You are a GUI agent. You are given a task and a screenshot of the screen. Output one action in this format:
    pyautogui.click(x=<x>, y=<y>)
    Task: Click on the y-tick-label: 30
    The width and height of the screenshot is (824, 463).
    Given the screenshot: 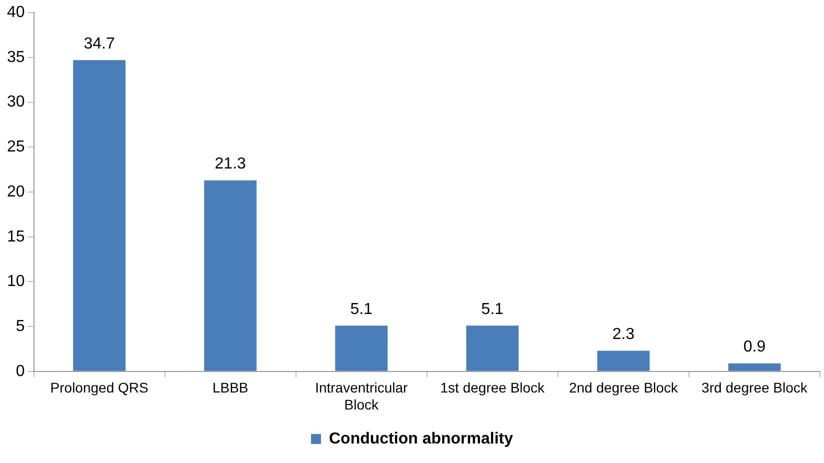 What is the action you would take?
    pyautogui.click(x=16, y=102)
    